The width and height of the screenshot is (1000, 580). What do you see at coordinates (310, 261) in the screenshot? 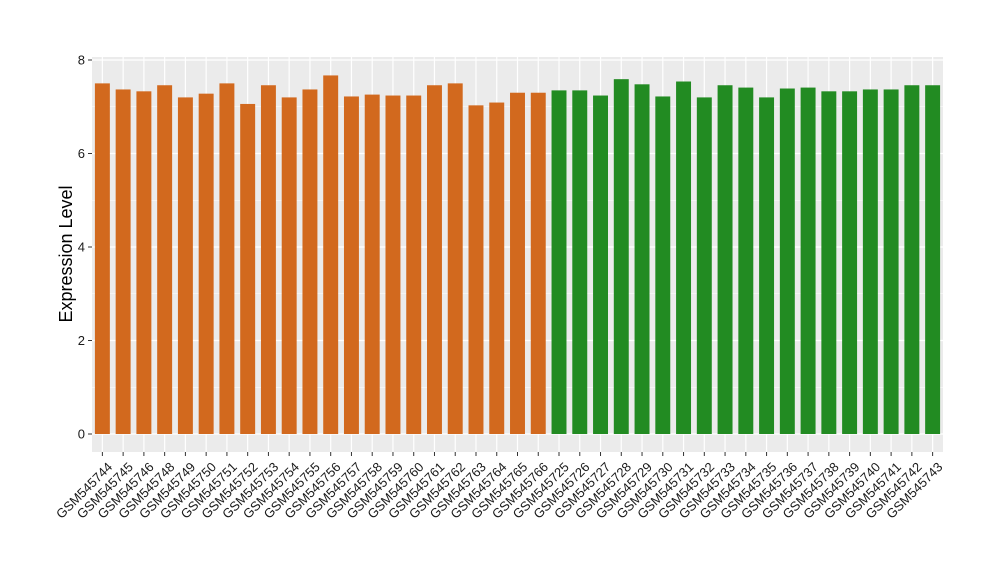
I see `bar-GSM545755` at bounding box center [310, 261].